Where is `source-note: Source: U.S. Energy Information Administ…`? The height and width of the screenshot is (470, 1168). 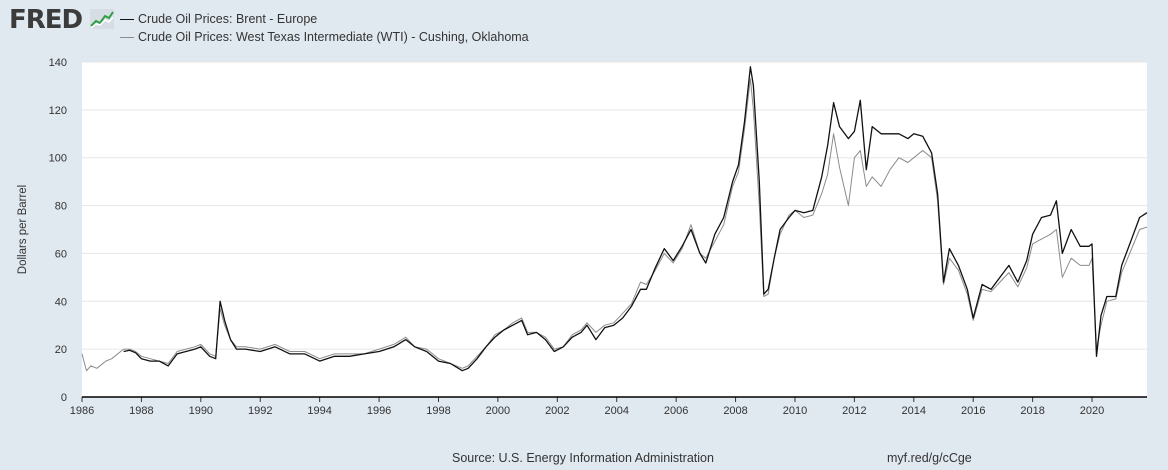
source-note: Source: U.S. Energy Information Administ… is located at coordinates (583, 458).